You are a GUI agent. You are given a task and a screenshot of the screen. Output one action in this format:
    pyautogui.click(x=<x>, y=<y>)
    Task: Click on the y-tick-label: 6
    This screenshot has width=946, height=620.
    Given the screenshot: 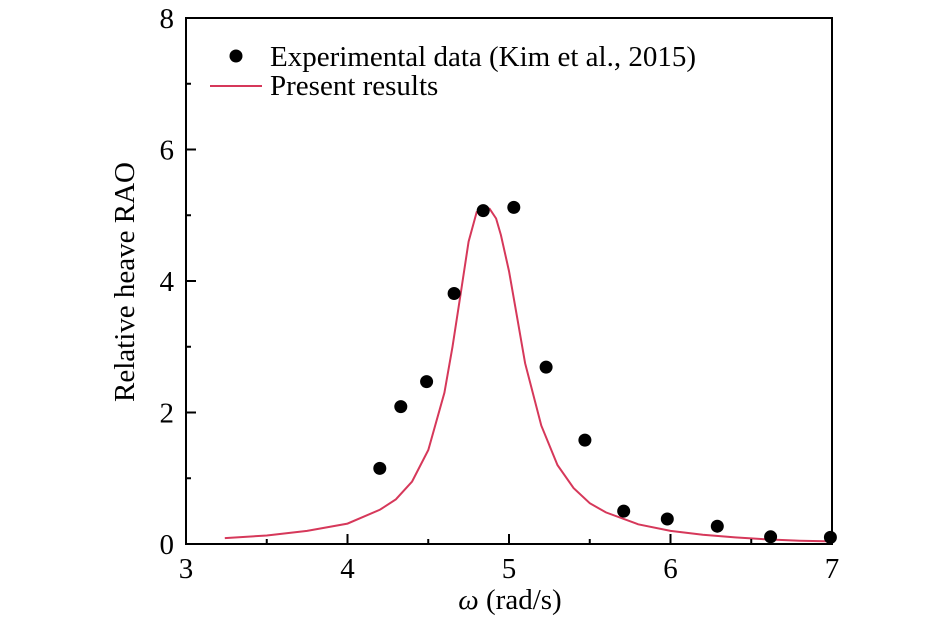 What is the action you would take?
    pyautogui.click(x=167, y=151)
    